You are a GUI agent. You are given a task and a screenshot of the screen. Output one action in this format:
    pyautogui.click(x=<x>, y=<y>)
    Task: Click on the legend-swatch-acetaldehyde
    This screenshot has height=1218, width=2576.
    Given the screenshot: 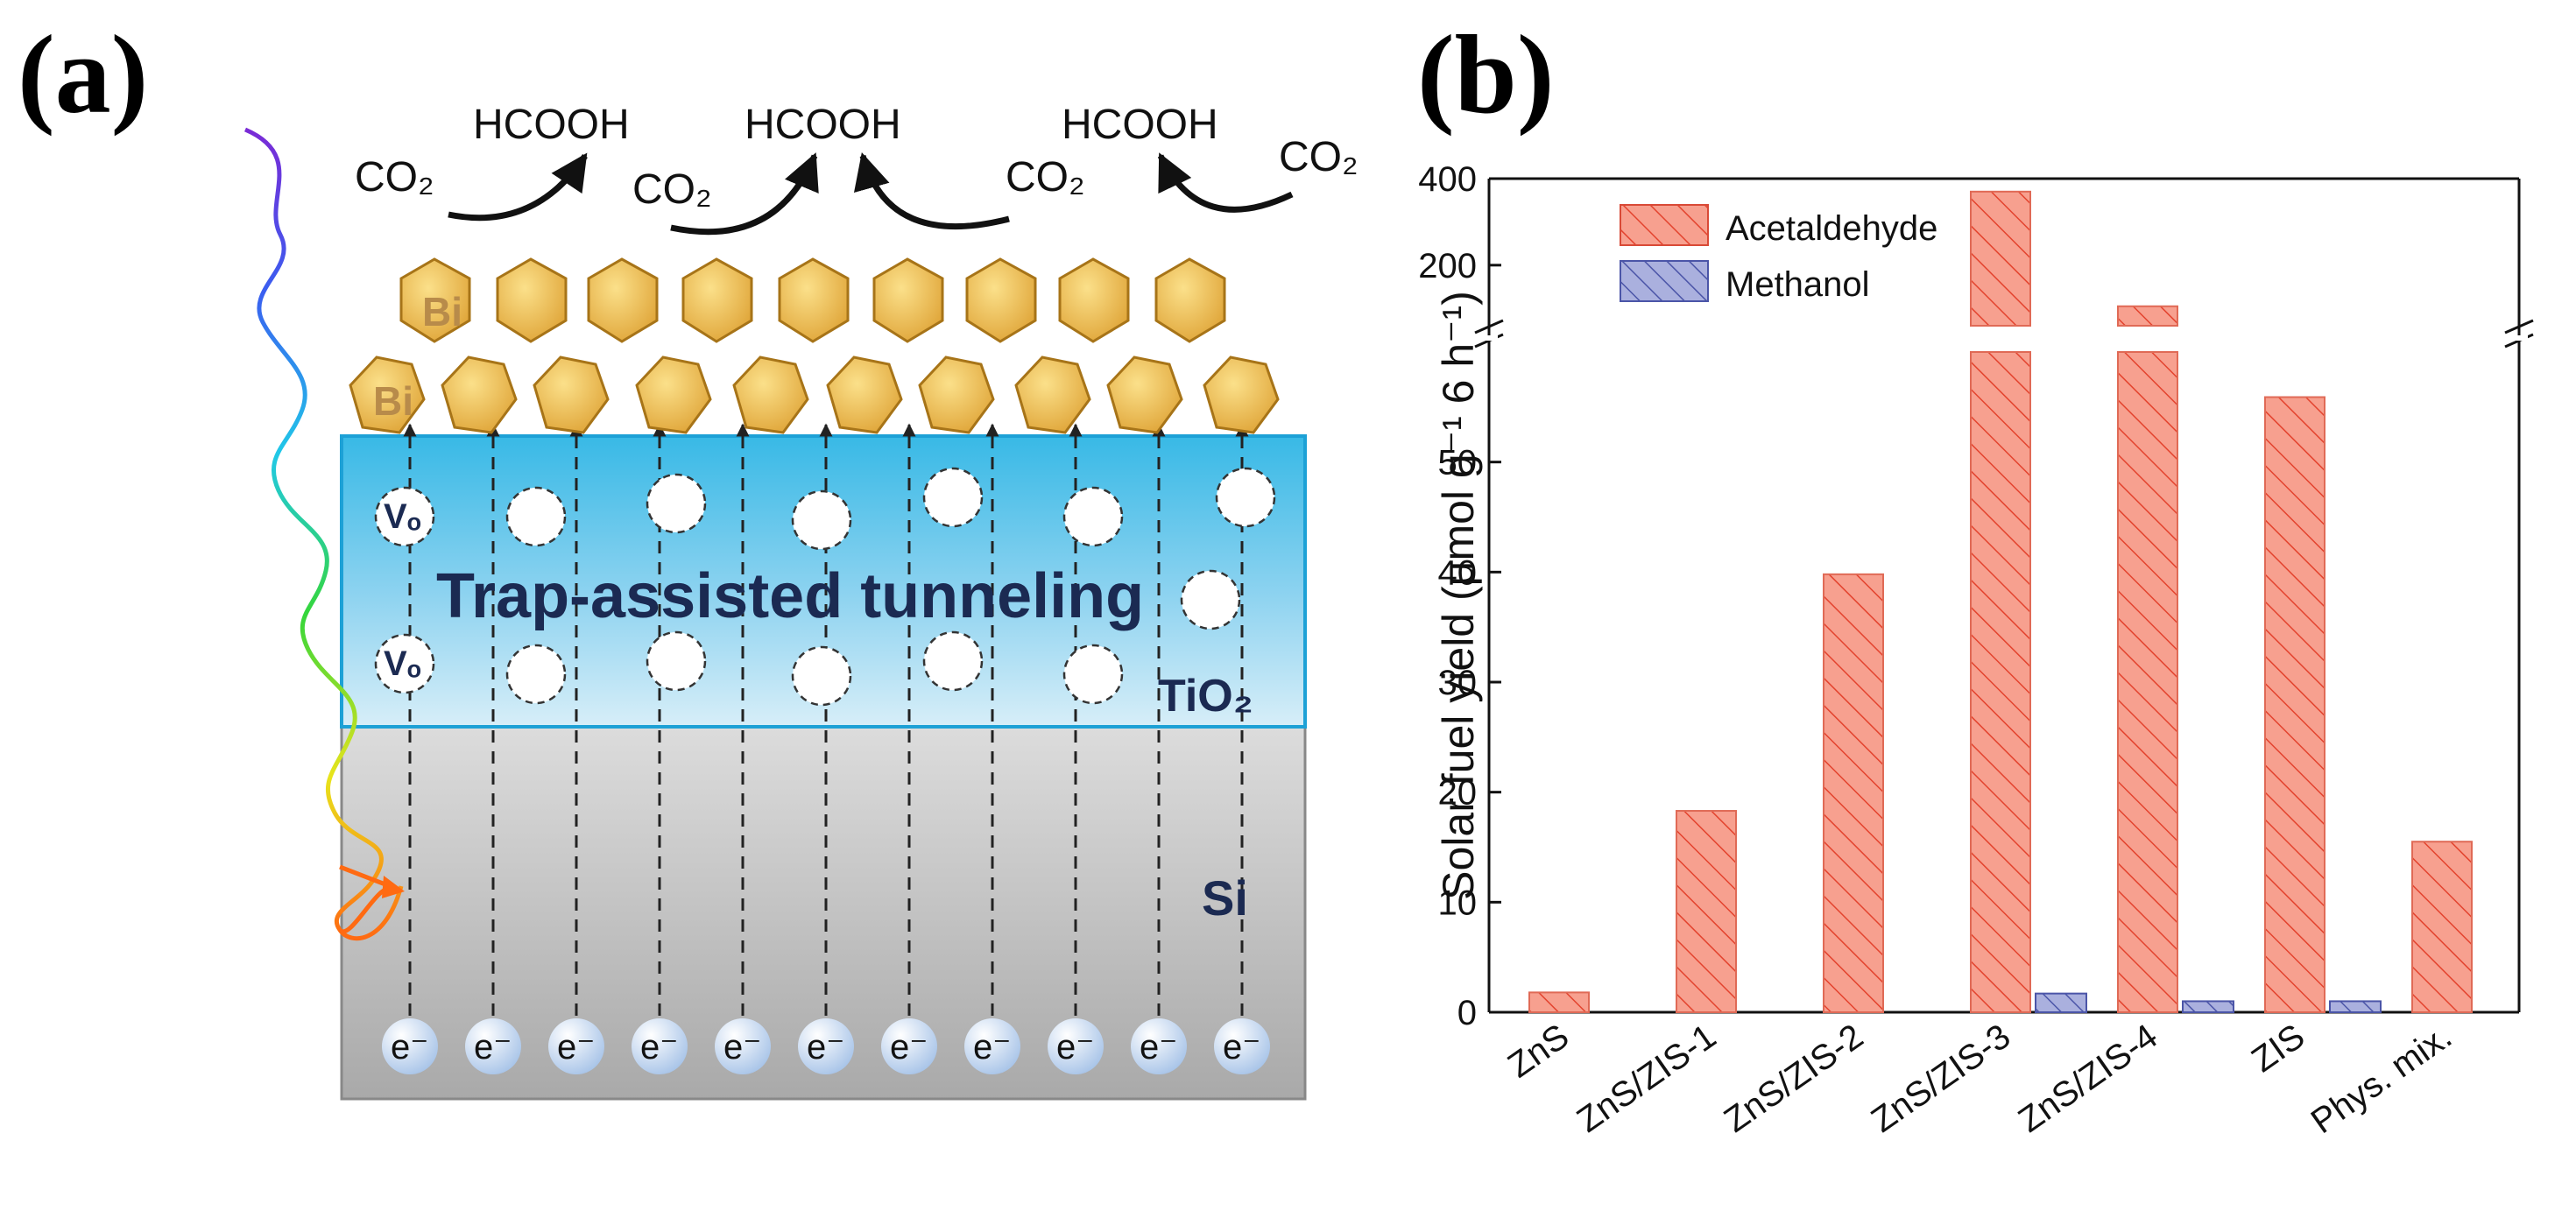 What is the action you would take?
    pyautogui.click(x=1664, y=225)
    